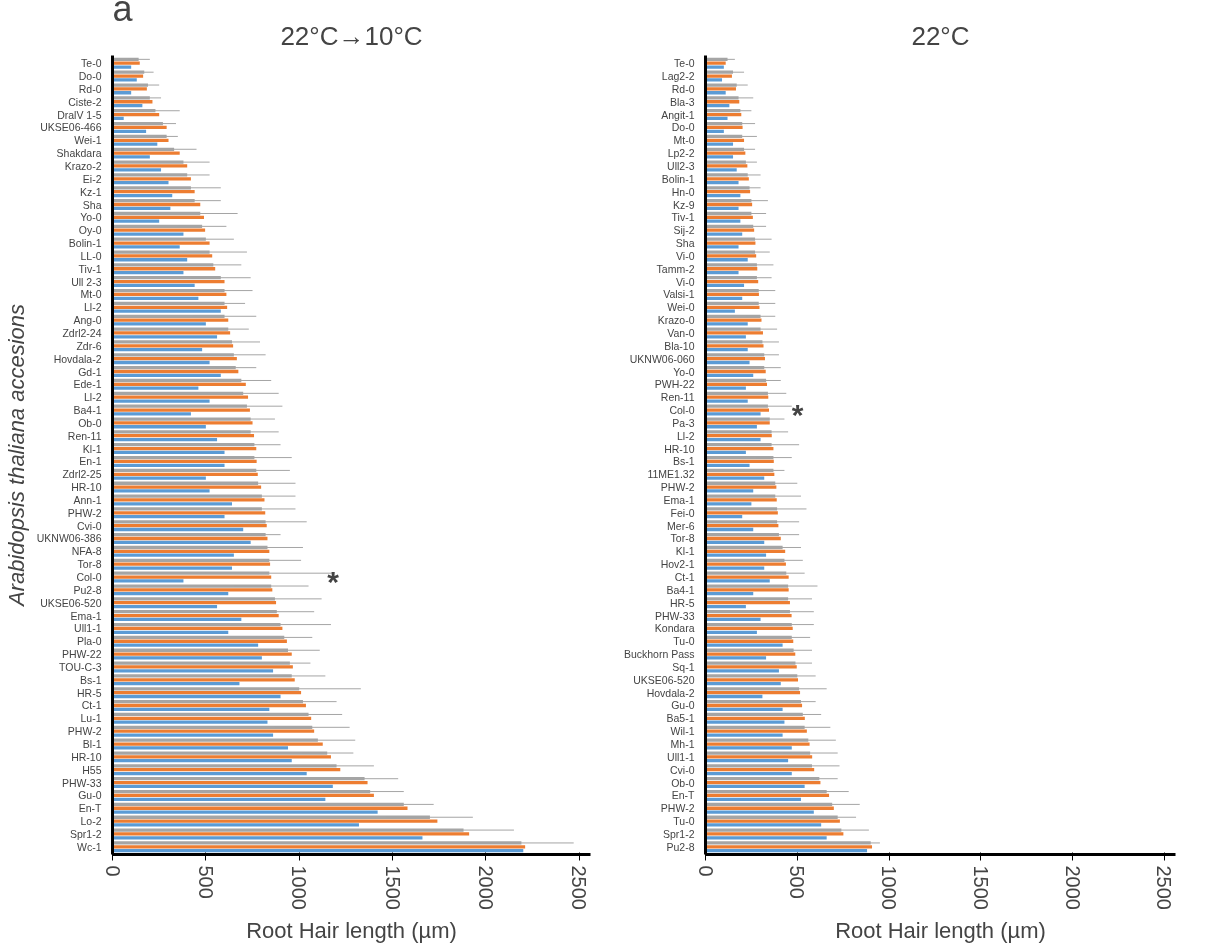 This screenshot has width=1209, height=951. I want to click on x-tick-label: 1500, so click(392, 887).